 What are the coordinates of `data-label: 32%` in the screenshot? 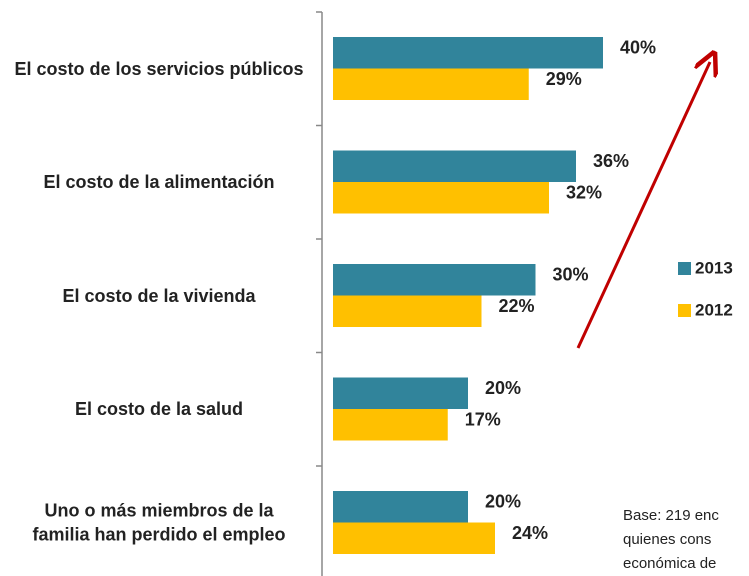 It's located at (584, 193).